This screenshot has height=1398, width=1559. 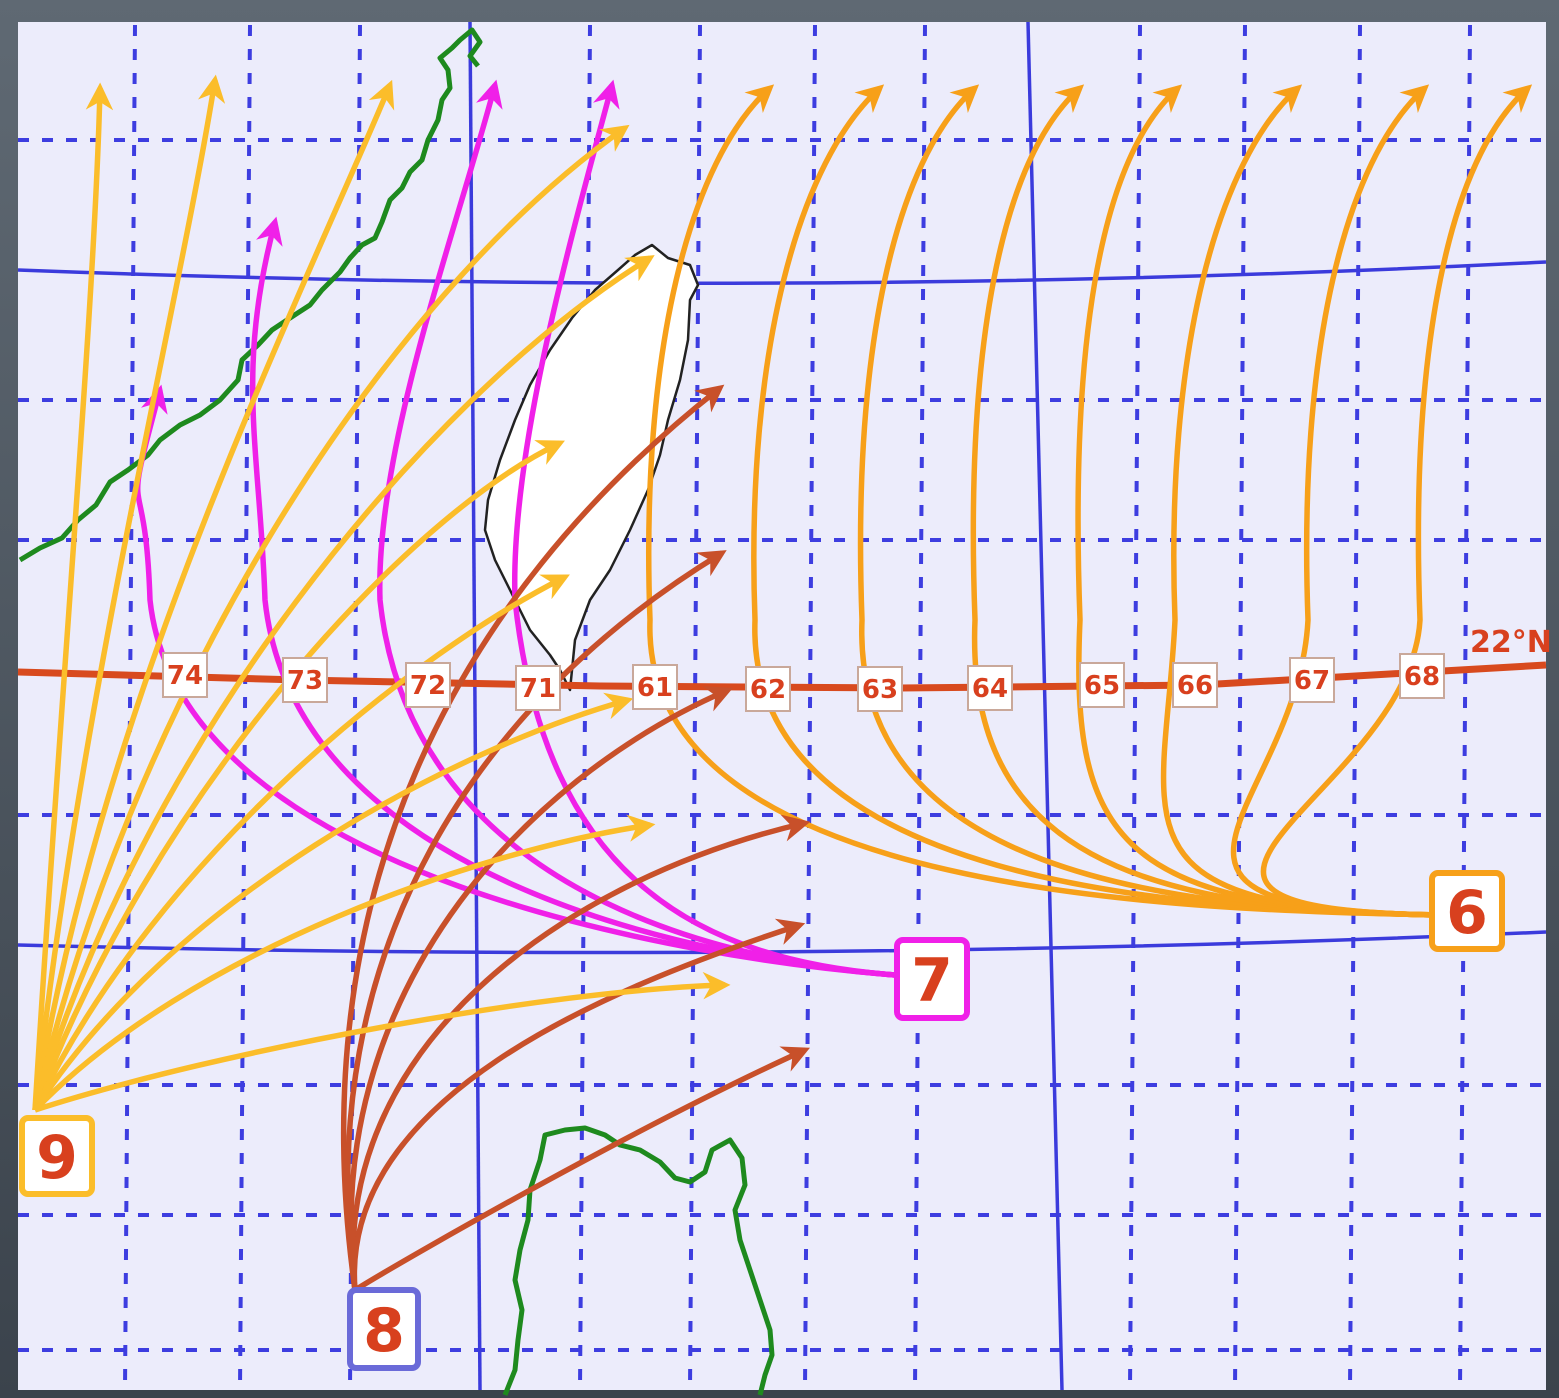 I want to click on track-type-number: 9, so click(x=57, y=1158).